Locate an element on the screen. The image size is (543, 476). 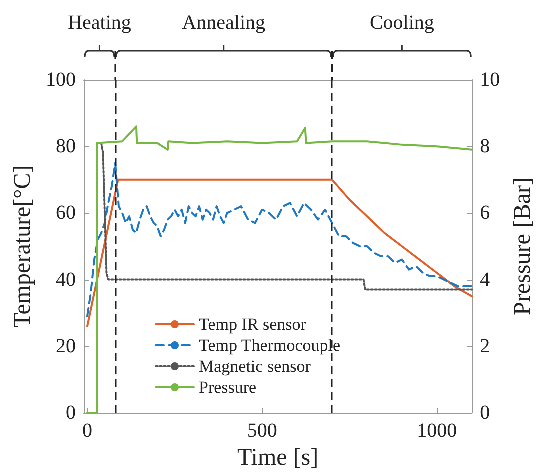
y2-tick-label: 2 is located at coordinates (485, 346).